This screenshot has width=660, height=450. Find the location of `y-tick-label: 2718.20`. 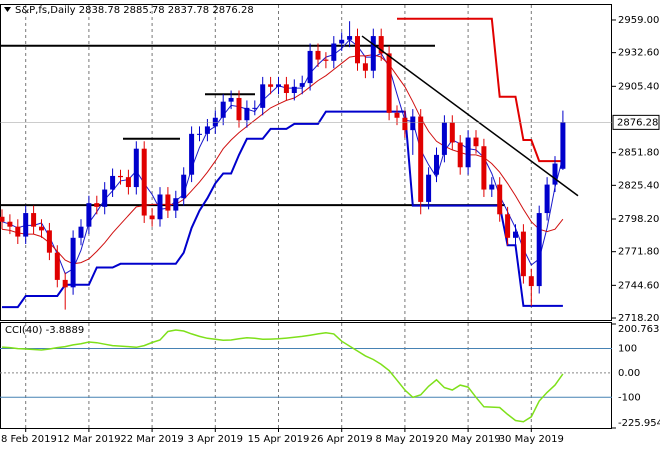

y-tick-label: 2718.20 is located at coordinates (638, 318).